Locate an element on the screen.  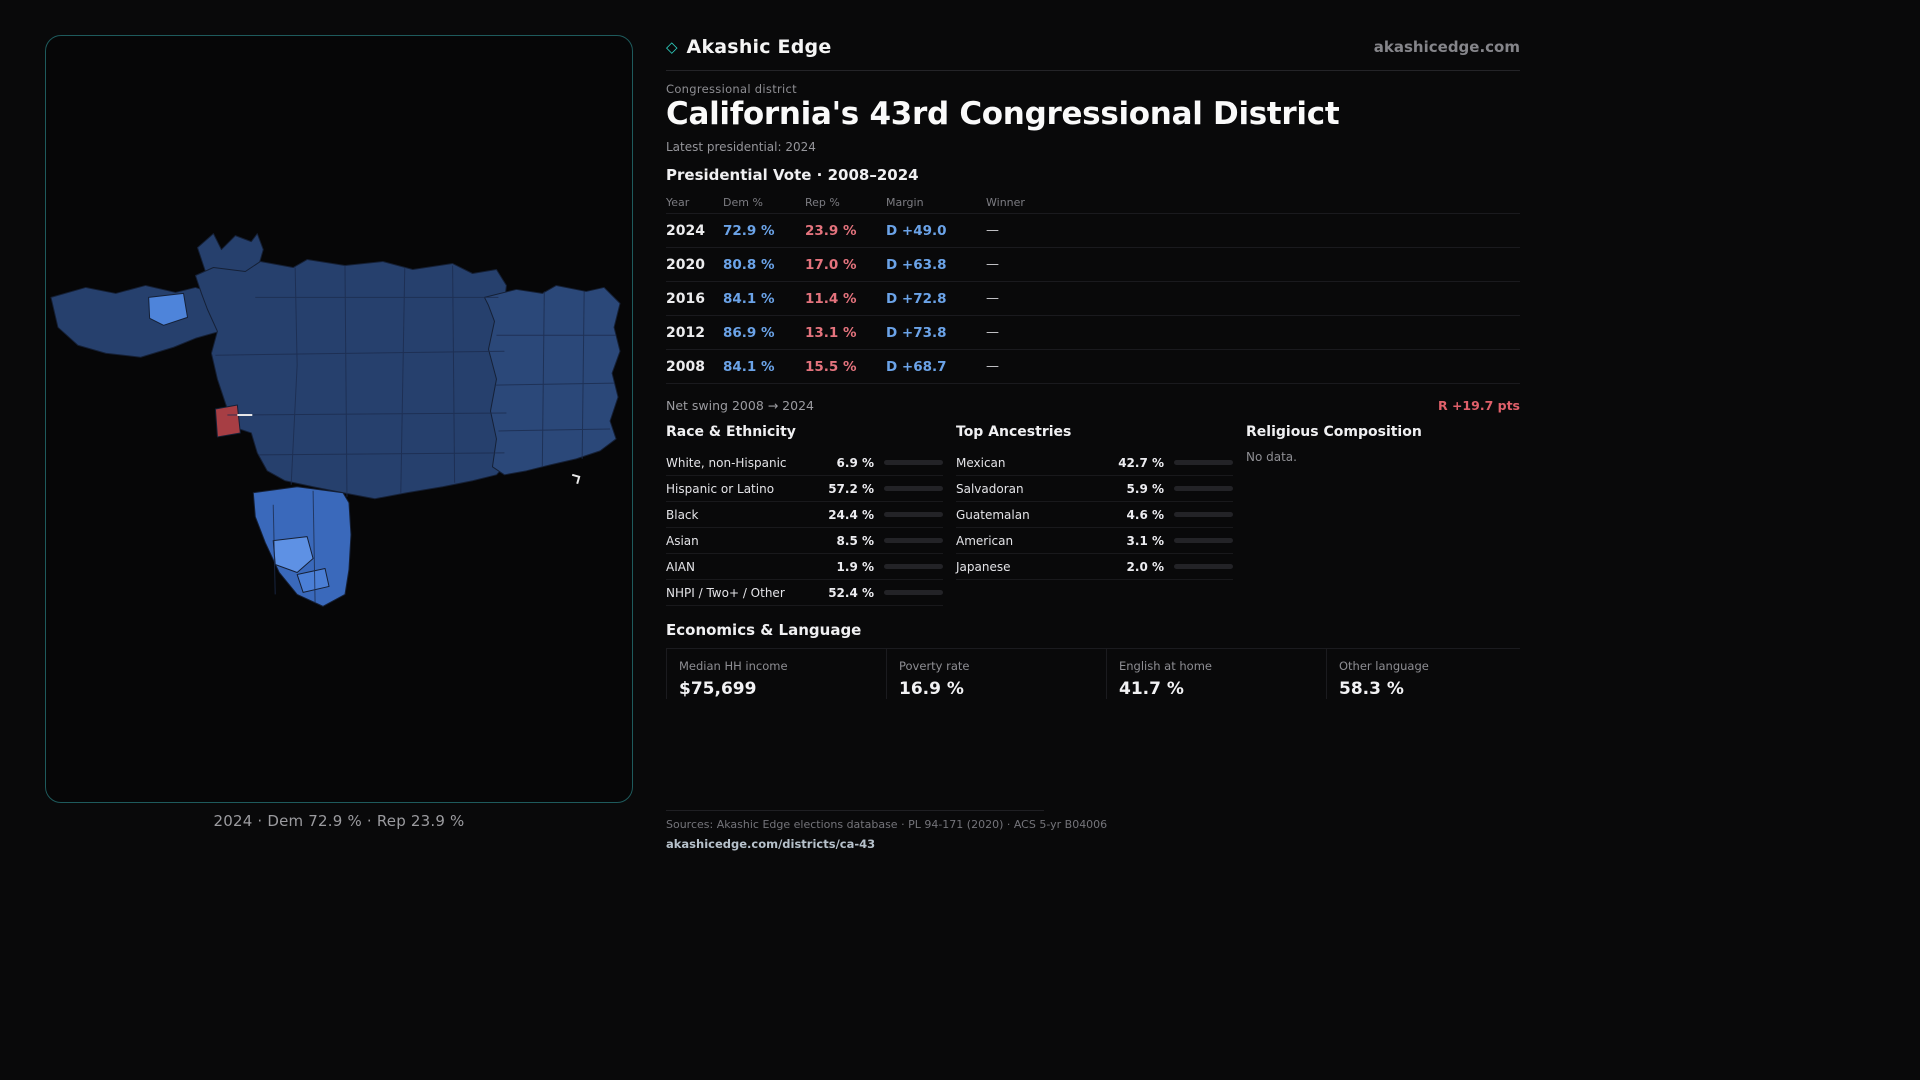
ancestry-label: Japanese is located at coordinates (983, 566).